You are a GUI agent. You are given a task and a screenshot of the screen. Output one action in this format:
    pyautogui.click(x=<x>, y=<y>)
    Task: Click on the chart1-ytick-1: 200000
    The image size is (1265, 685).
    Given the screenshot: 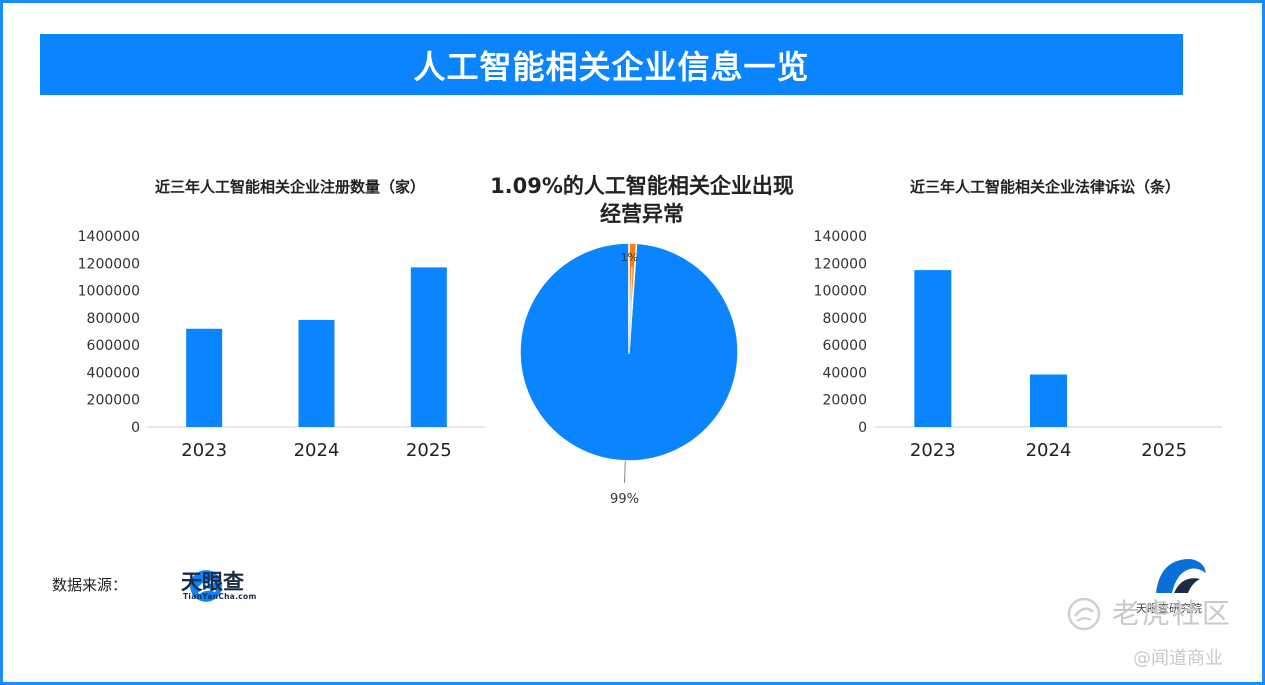 What is the action you would take?
    pyautogui.click(x=113, y=401)
    